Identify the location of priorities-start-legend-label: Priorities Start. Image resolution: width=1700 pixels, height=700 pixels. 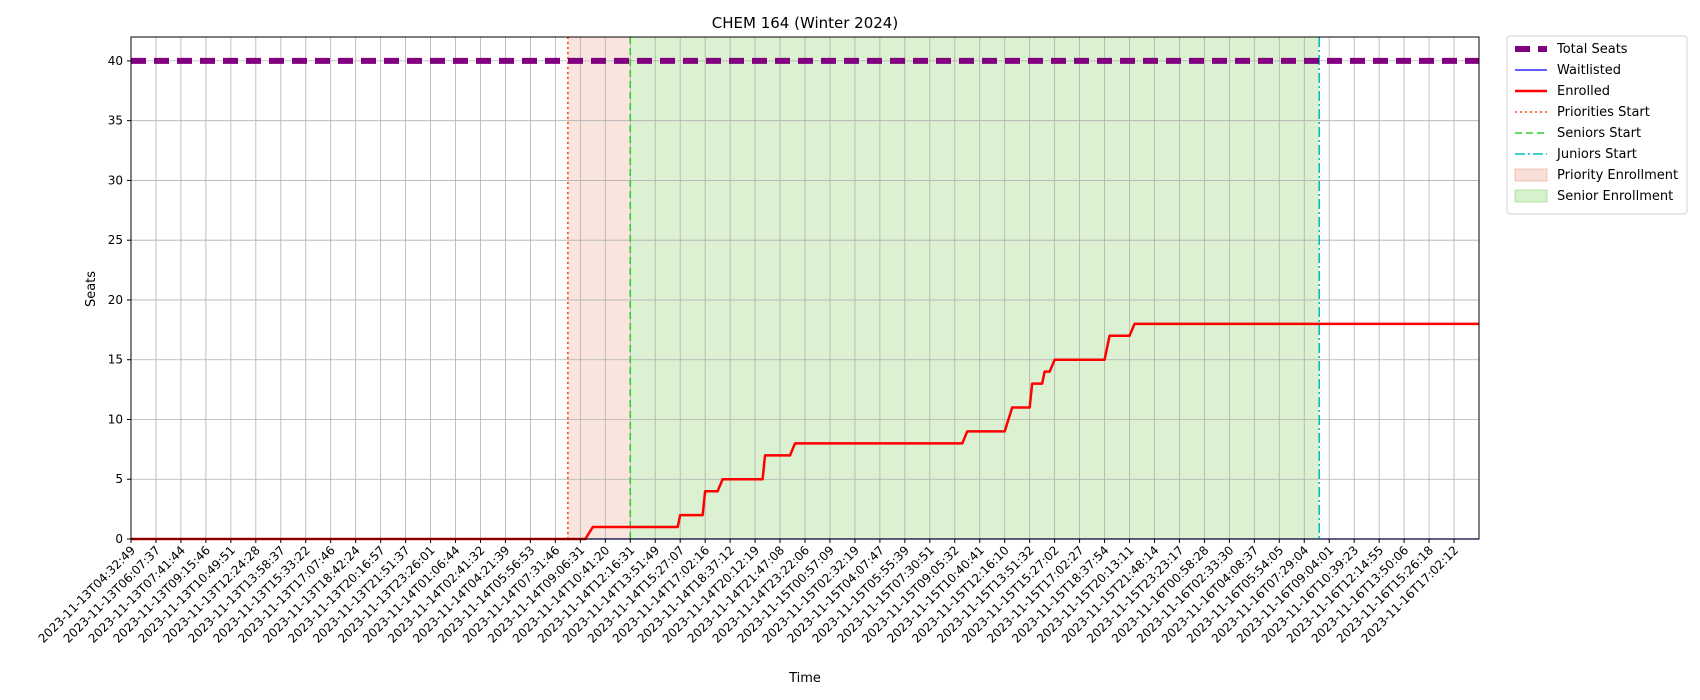
(1603, 112).